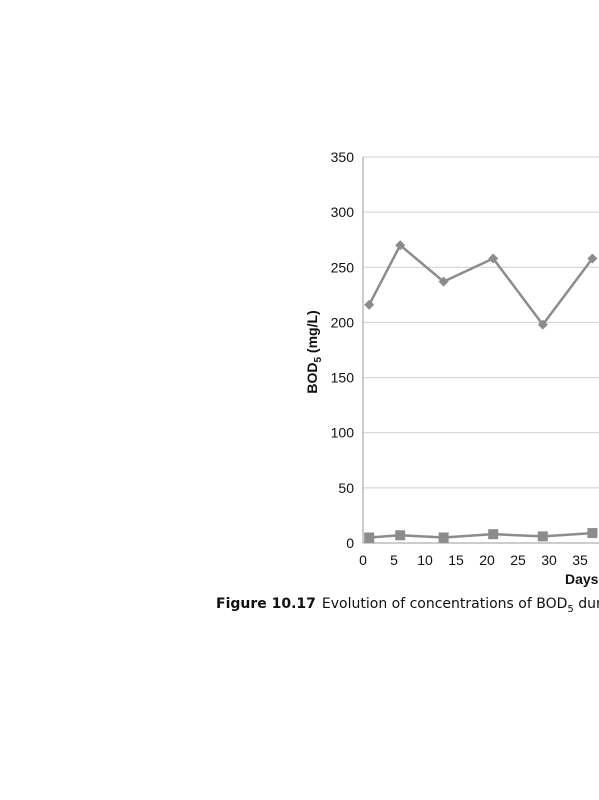 The image size is (599, 800). What do you see at coordinates (582, 579) in the screenshot?
I see `x-axis-label: Days` at bounding box center [582, 579].